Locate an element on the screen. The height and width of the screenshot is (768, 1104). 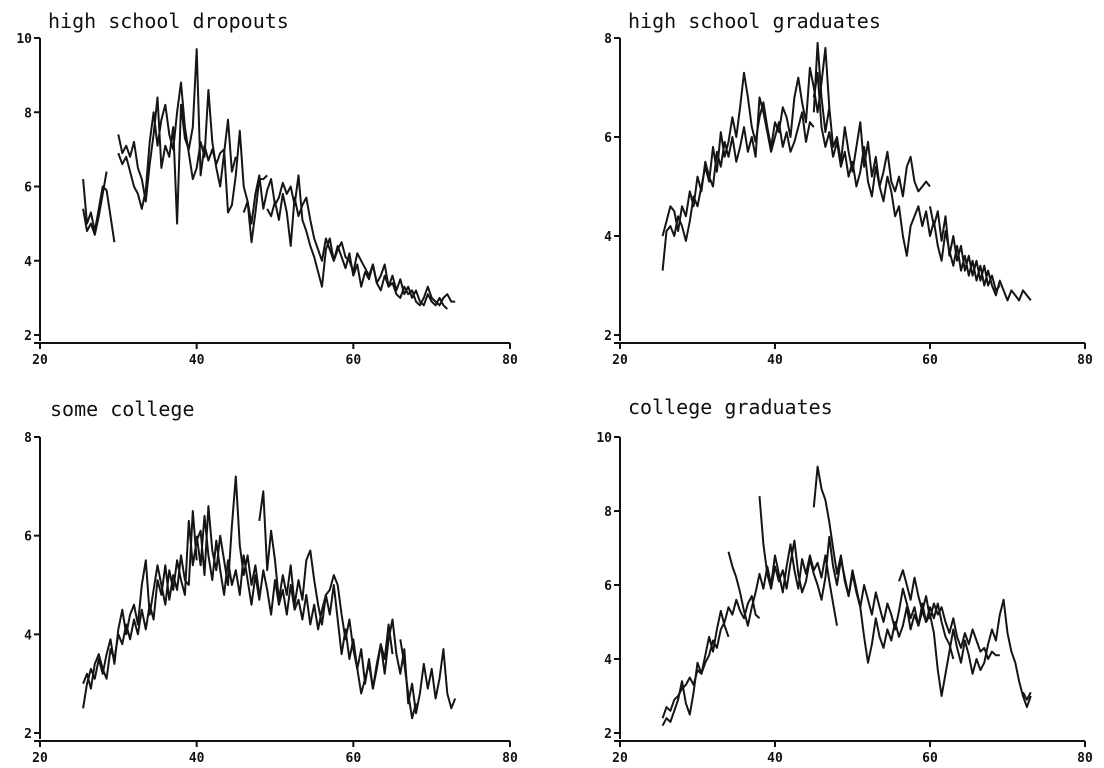
chart-title: some college is located at coordinates (122, 409).